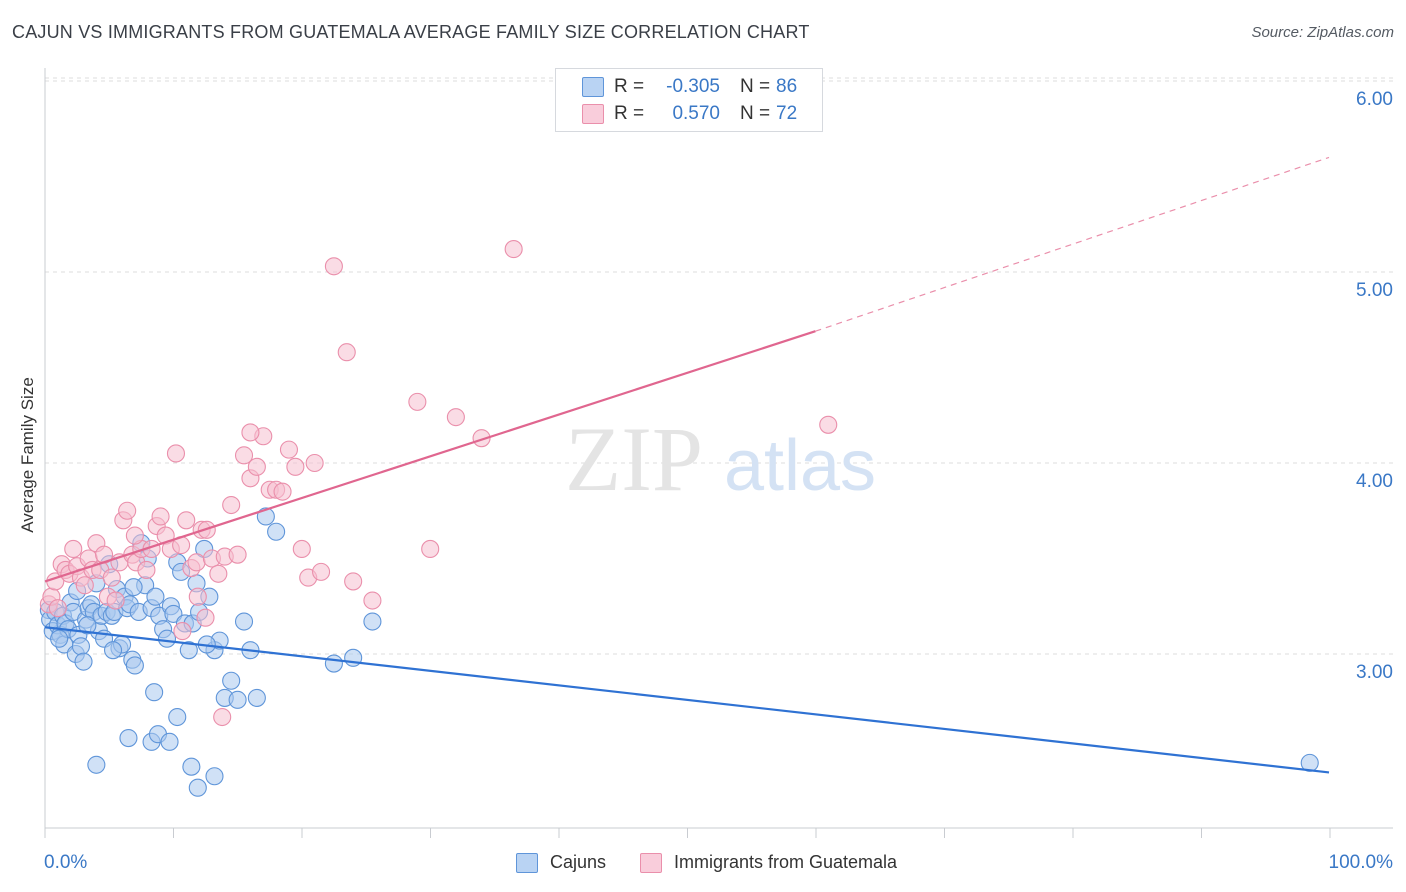 The height and width of the screenshot is (892, 1406). Describe the element at coordinates (1374, 99) in the screenshot. I see `y-tick-label: 6.00` at that location.